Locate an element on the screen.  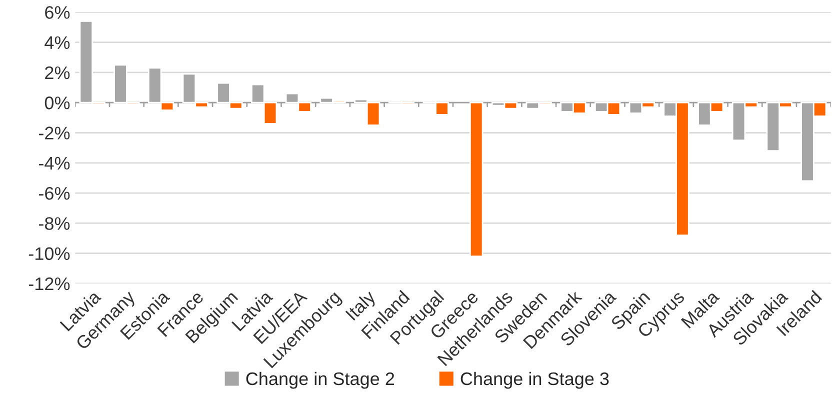
y-tick-label: 2% is located at coordinates (57, 73).